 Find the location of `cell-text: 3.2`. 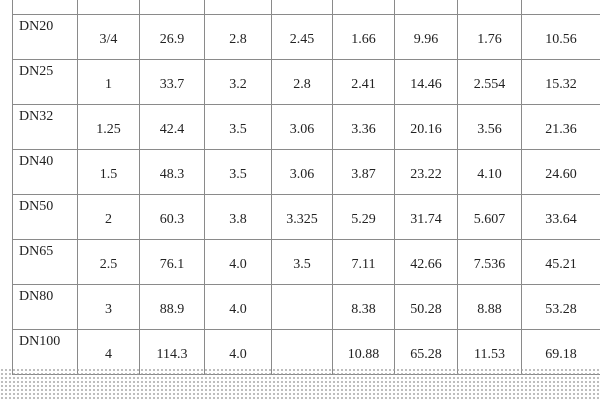

cell-text: 3.2 is located at coordinates (238, 84).